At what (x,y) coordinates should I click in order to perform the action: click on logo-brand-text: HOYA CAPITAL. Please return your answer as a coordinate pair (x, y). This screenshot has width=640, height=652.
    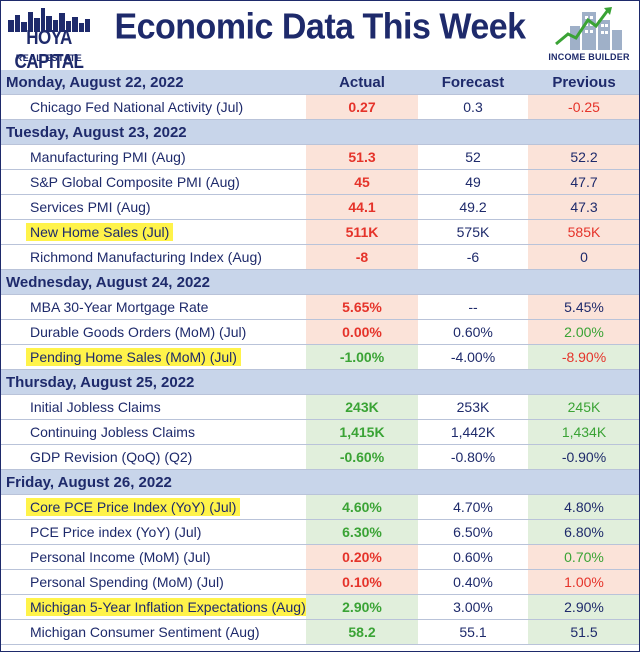
    Looking at the image, I should click on (49, 49).